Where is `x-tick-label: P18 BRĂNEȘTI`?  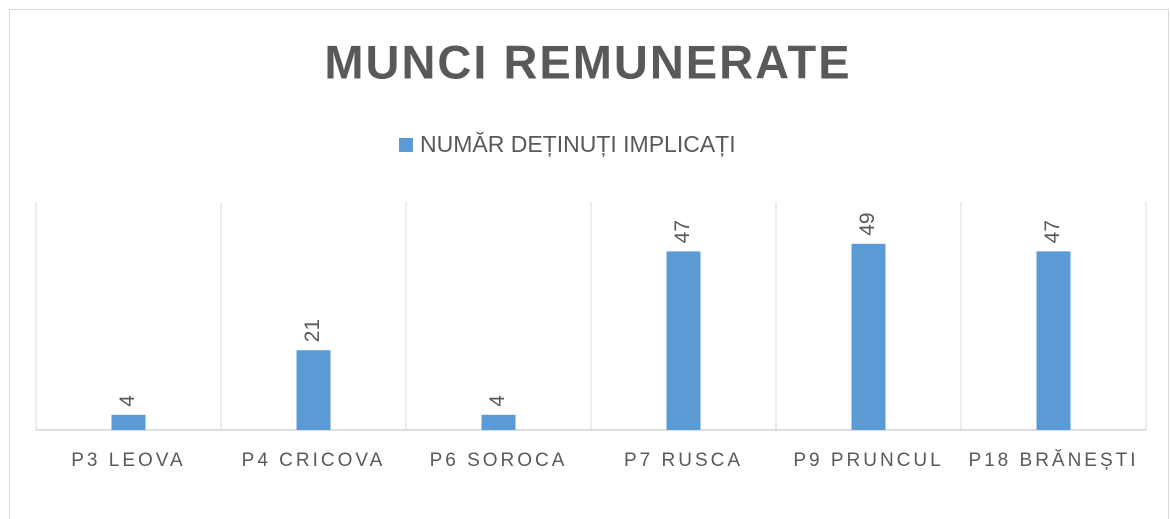 x-tick-label: P18 BRĂNEȘTI is located at coordinates (1053, 460).